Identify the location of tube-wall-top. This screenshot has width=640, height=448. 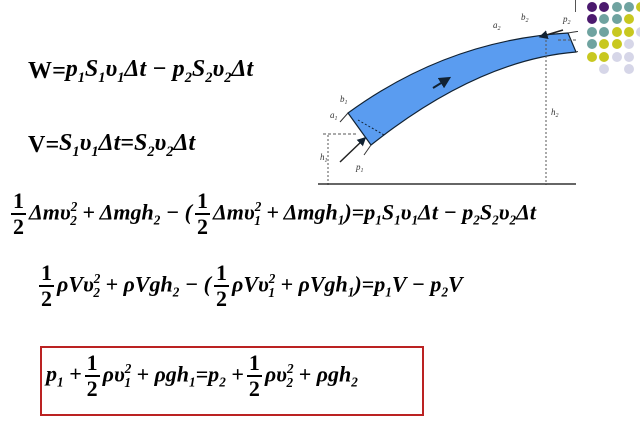
(458, 76).